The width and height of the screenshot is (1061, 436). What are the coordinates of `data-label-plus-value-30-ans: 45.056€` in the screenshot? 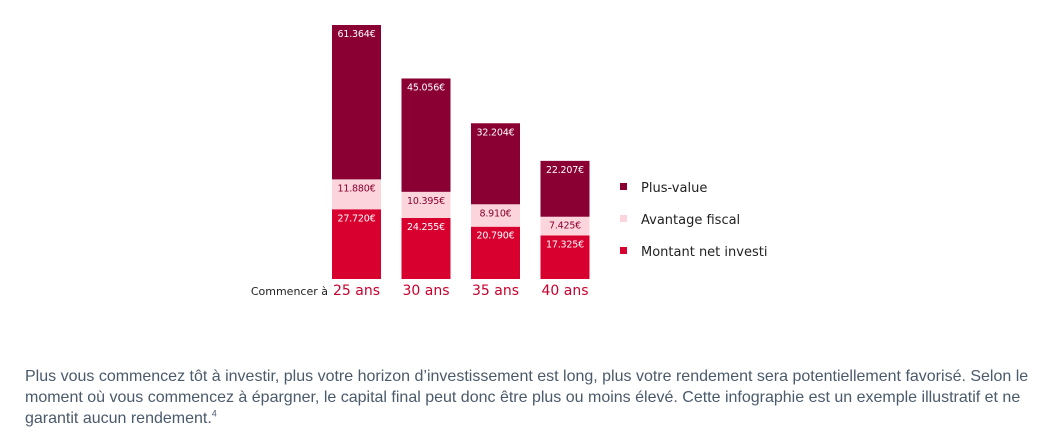 It's located at (426, 87).